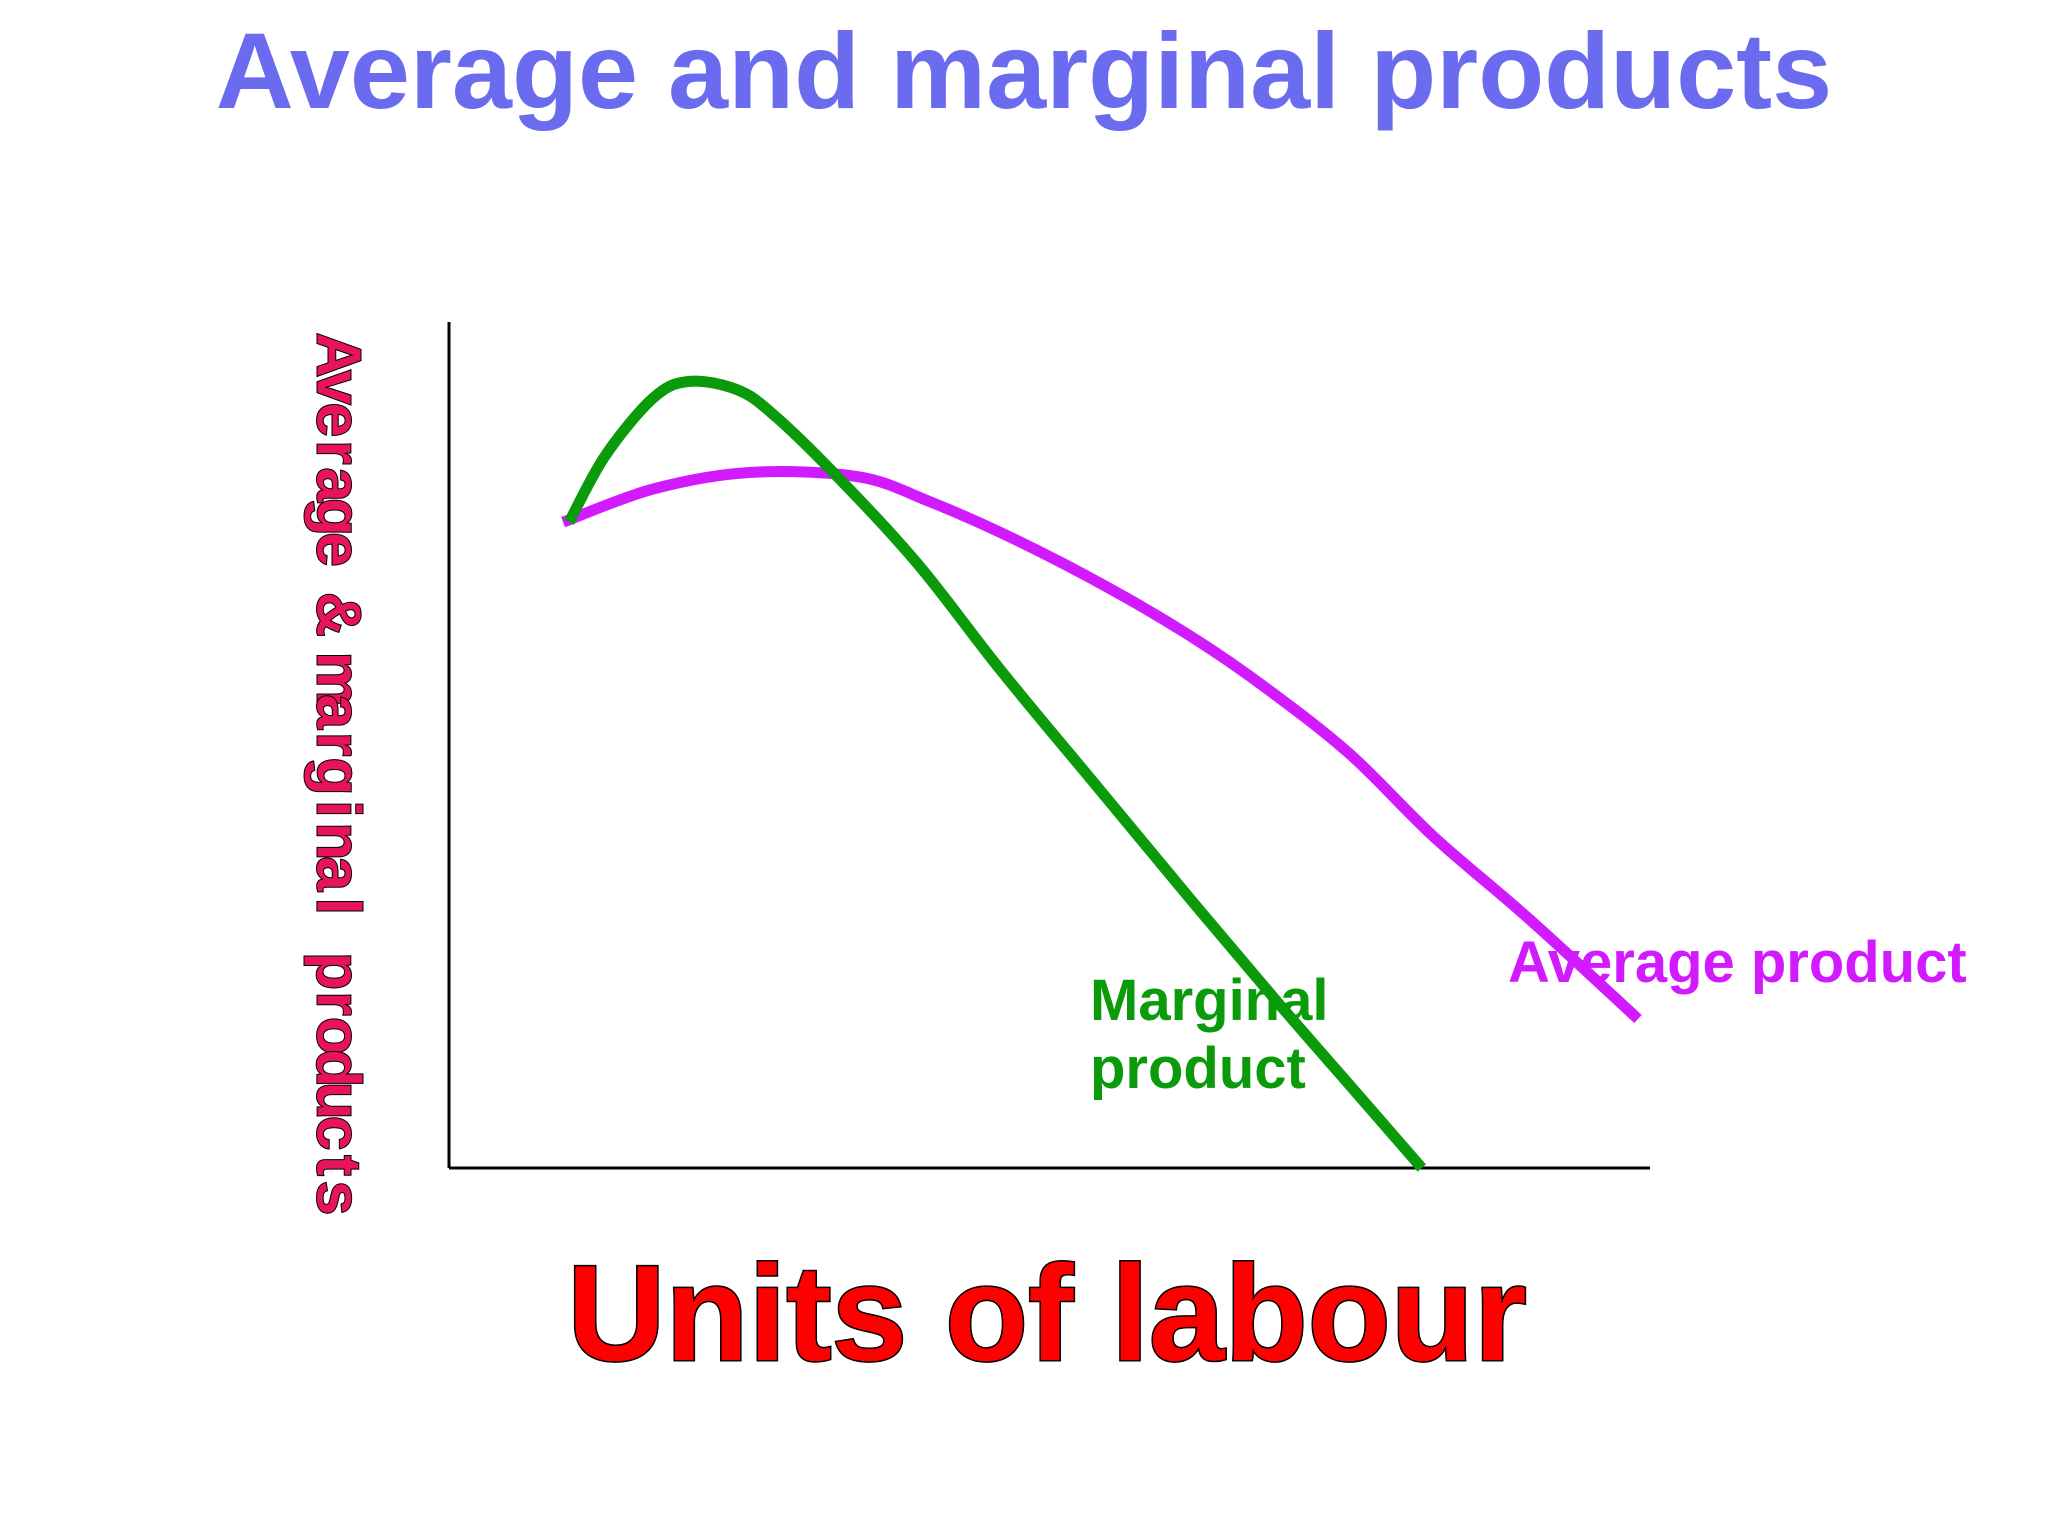  Describe the element at coordinates (1047, 1313) in the screenshot. I see `x-axis-label: Units of labour` at that location.